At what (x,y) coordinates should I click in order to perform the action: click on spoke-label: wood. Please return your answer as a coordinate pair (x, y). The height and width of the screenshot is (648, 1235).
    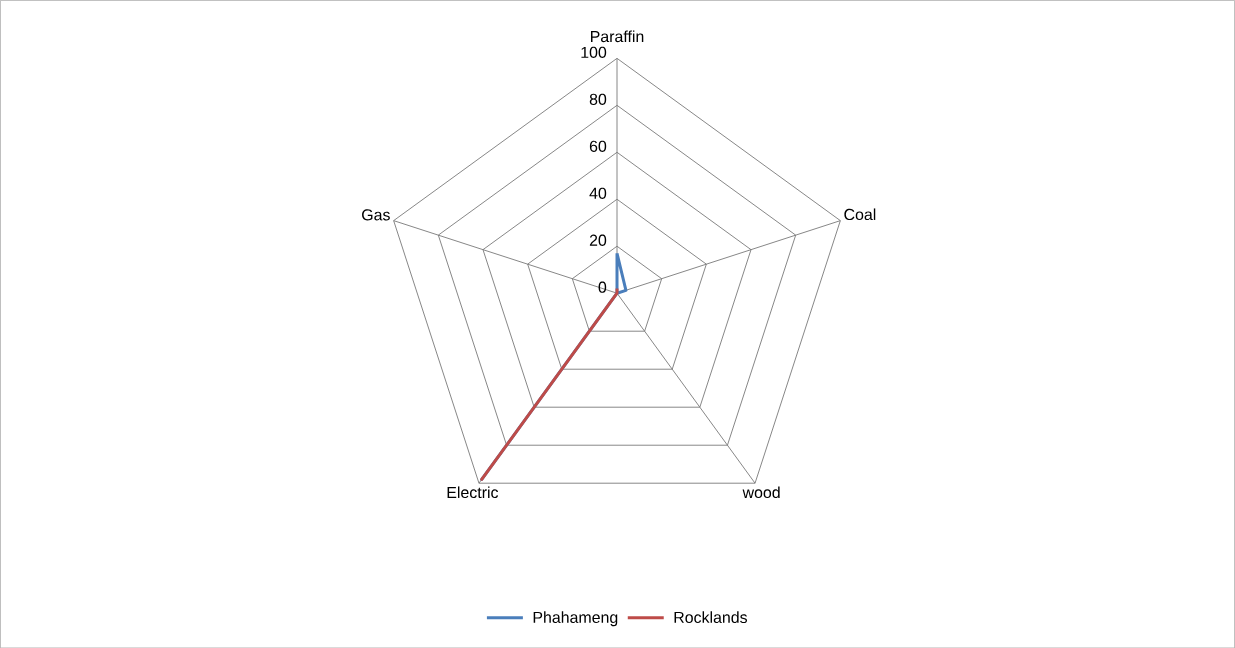
    Looking at the image, I should click on (761, 492).